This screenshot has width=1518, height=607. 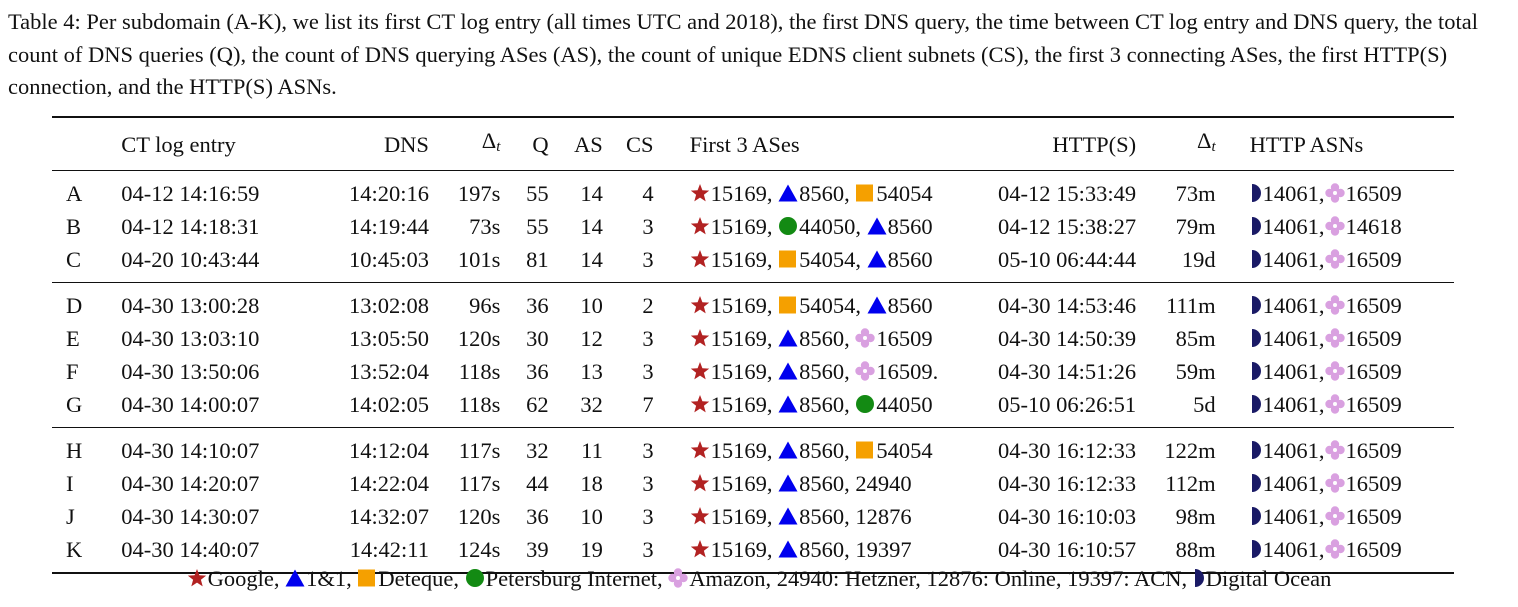 I want to click on cell-first-ases: 15169, 8560, 24940, so click(x=817, y=483).